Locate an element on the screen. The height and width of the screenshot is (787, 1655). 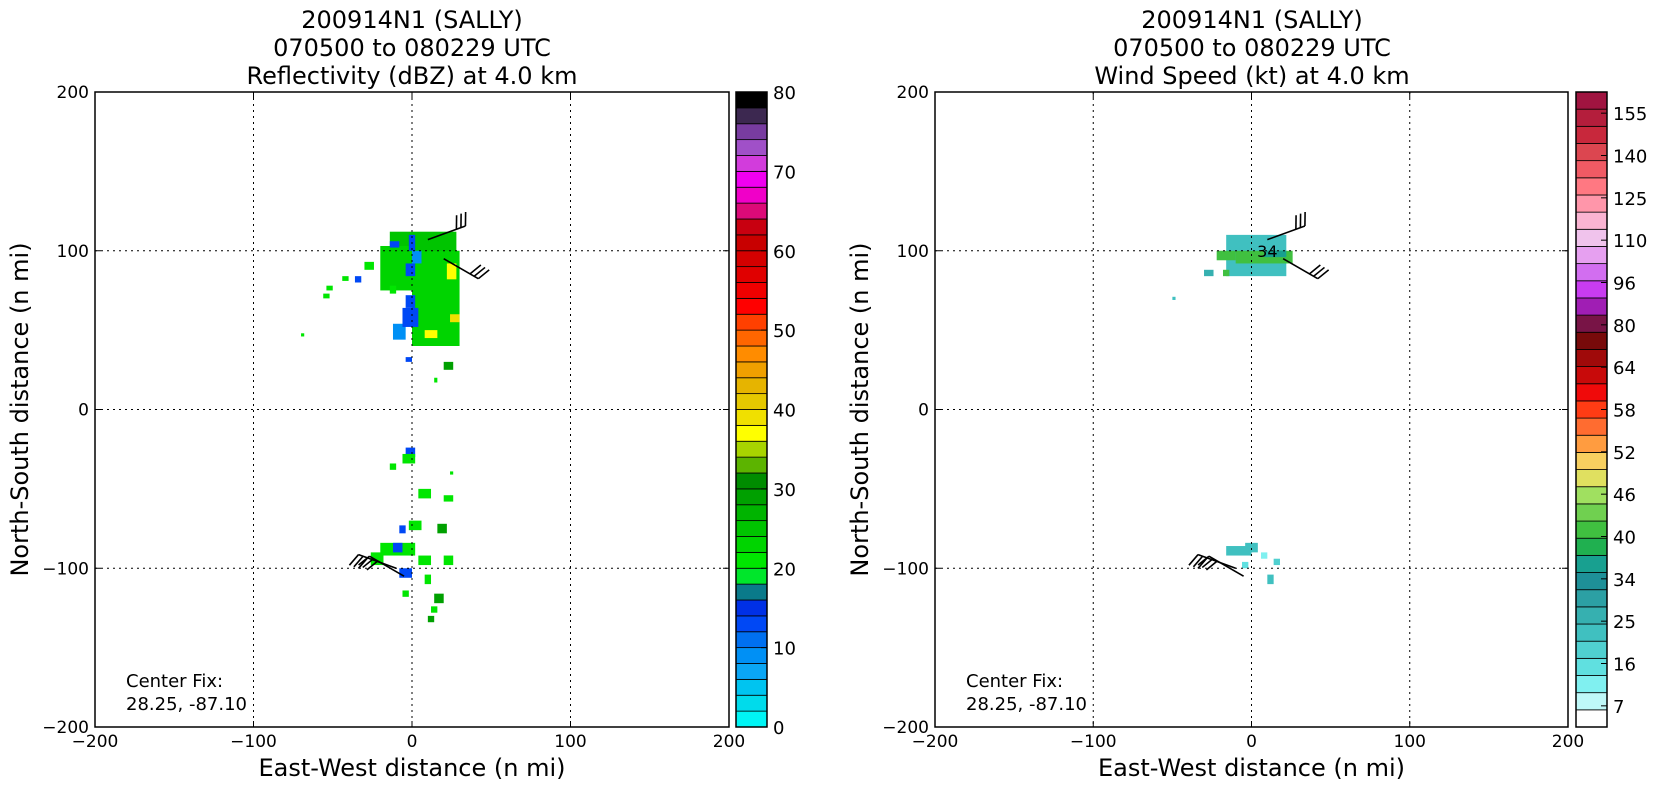
y-tick-label: 200 is located at coordinates (913, 93).